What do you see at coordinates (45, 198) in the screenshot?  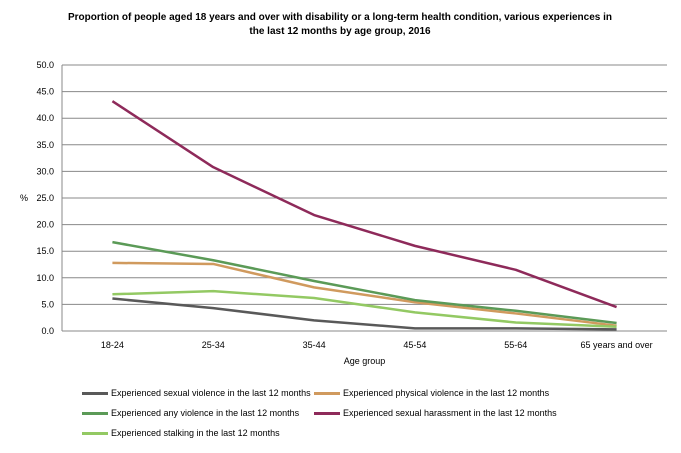 I see `y-tick-label: 25.0` at bounding box center [45, 198].